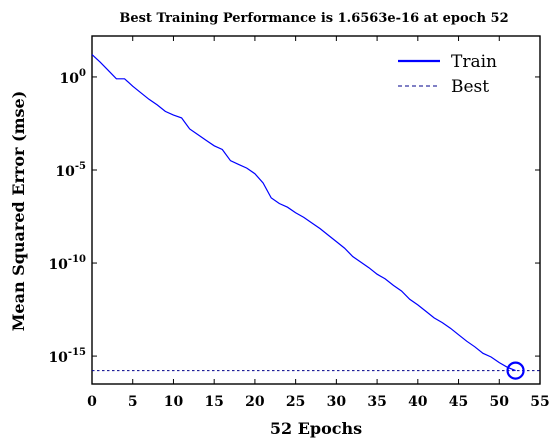 The width and height of the screenshot is (550, 445). What do you see at coordinates (447, 74) in the screenshot?
I see `legend: Train Best` at bounding box center [447, 74].